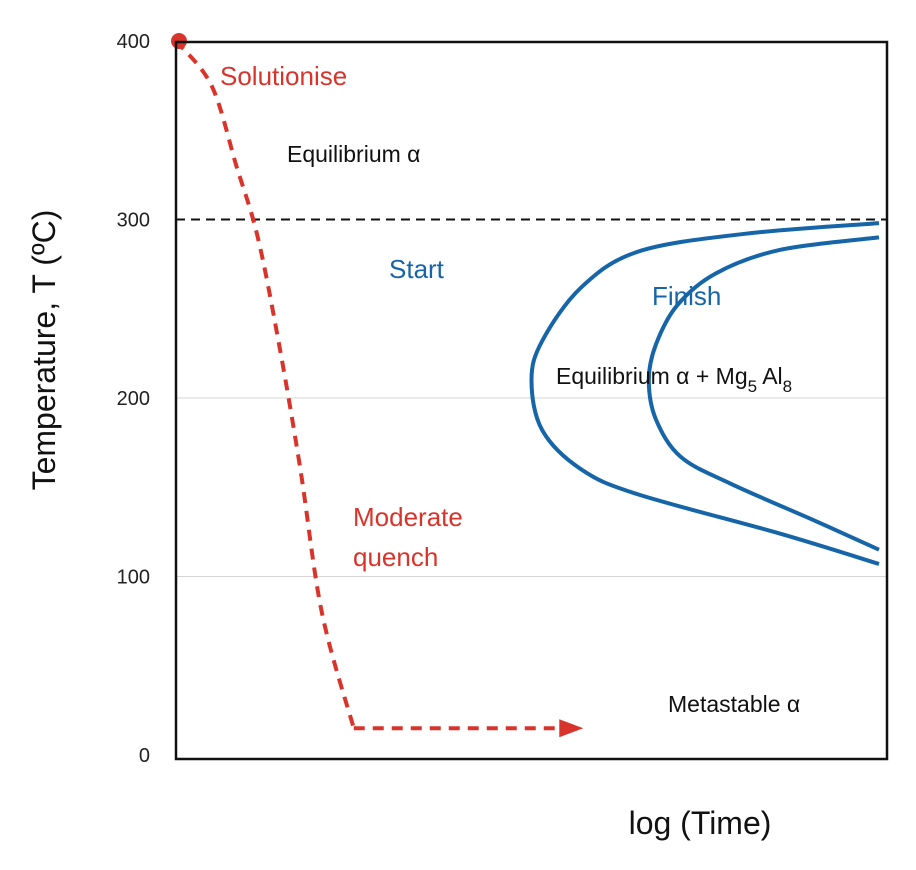  Describe the element at coordinates (700, 823) in the screenshot. I see `x-axis-title: log (Time)` at that location.